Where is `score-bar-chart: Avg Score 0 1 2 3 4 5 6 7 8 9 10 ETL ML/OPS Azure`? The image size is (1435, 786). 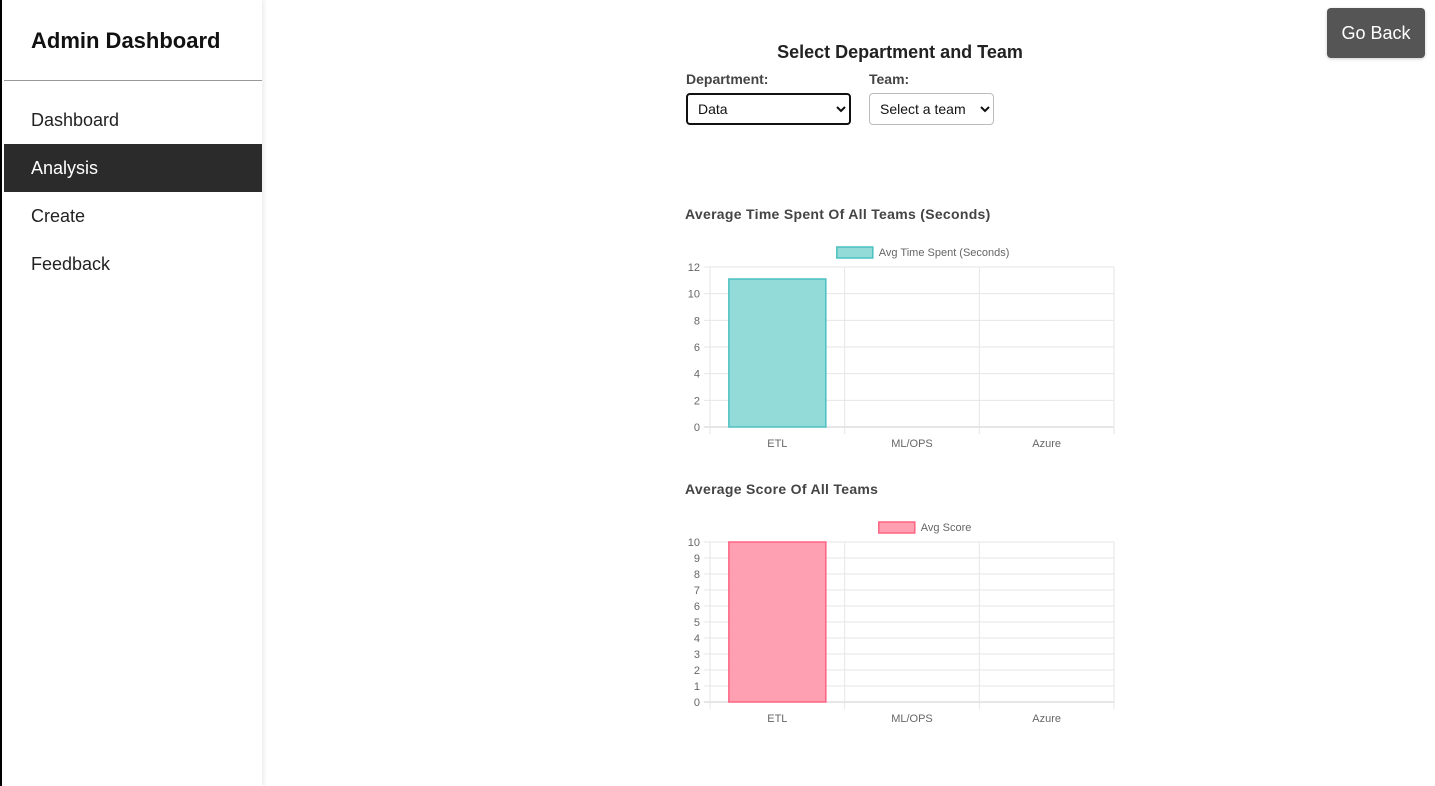
score-bar-chart: Avg Score 0 1 2 3 4 5 6 7 8 9 10 ETL ML/OPS Azure is located at coordinates (901, 623).